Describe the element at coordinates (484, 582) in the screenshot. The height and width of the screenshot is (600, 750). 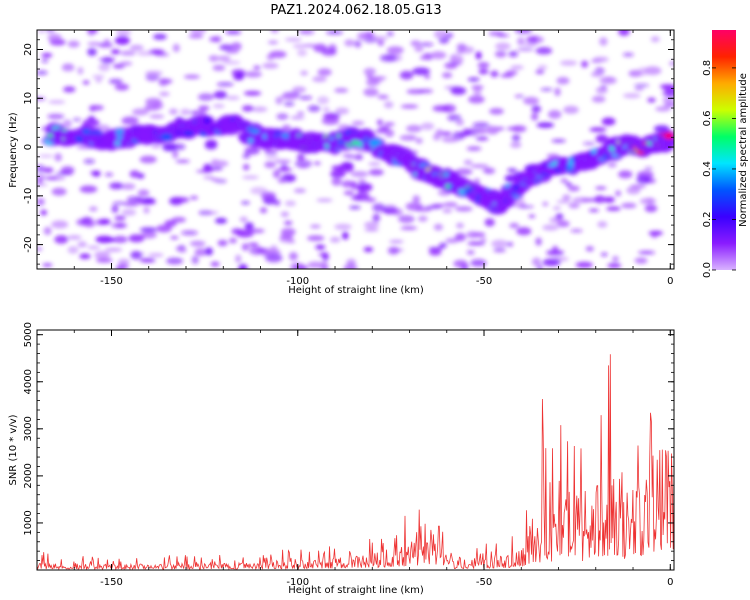
I see `x-tick-label: -50` at that location.